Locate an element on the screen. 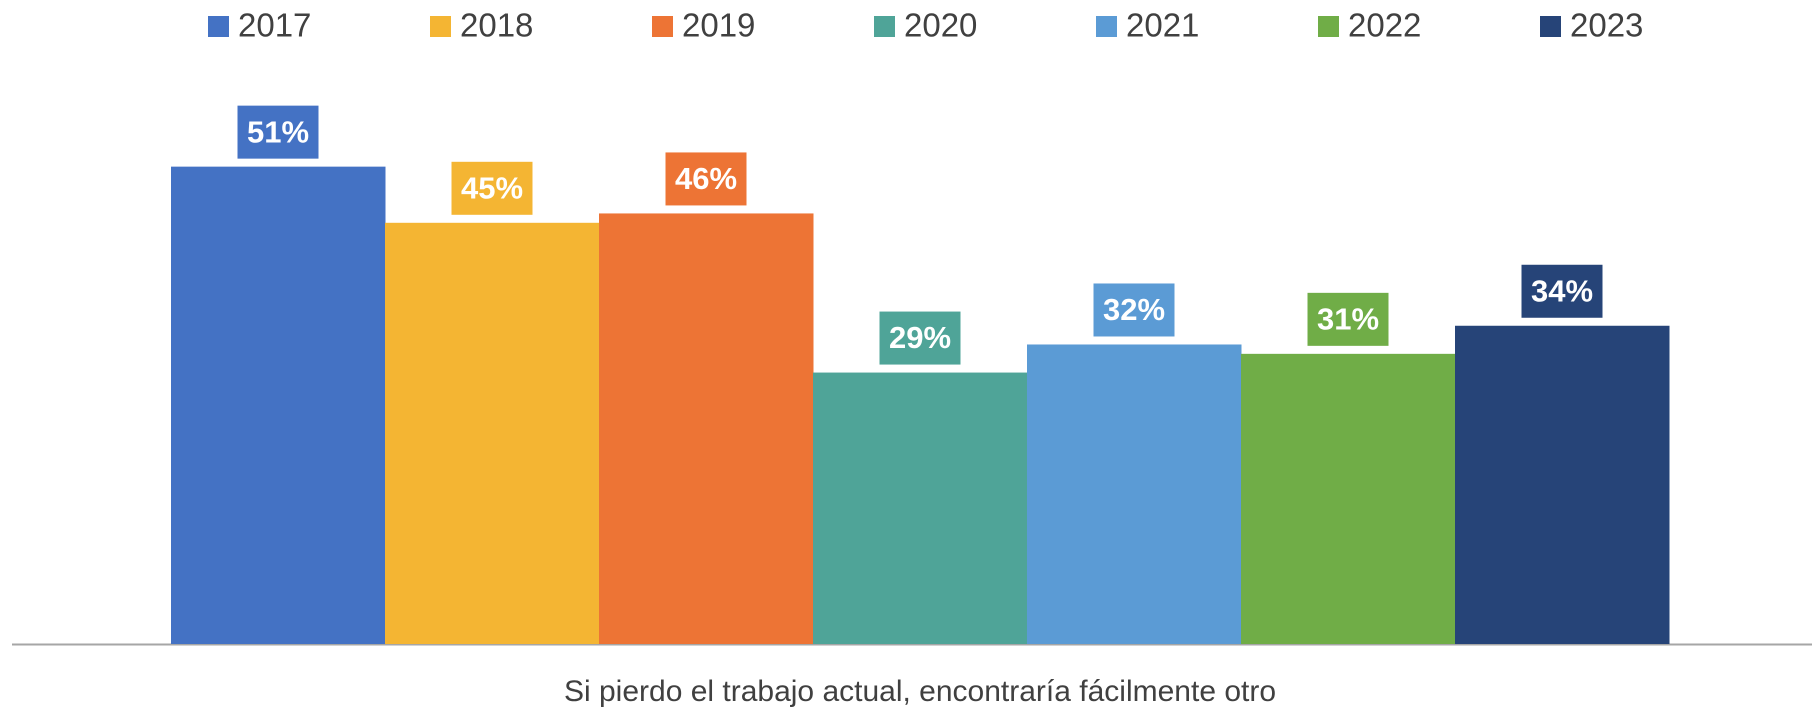  data-label: 46% is located at coordinates (706, 178).